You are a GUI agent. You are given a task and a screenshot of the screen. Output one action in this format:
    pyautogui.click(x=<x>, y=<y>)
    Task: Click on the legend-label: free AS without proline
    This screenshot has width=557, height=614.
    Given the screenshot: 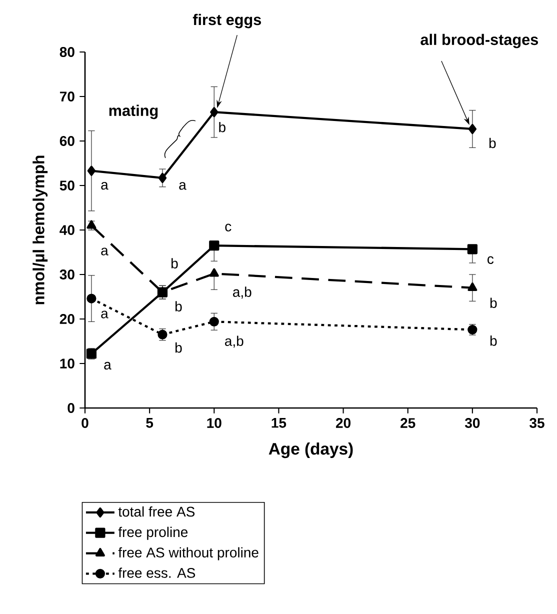 What is the action you would take?
    pyautogui.click(x=188, y=553)
    